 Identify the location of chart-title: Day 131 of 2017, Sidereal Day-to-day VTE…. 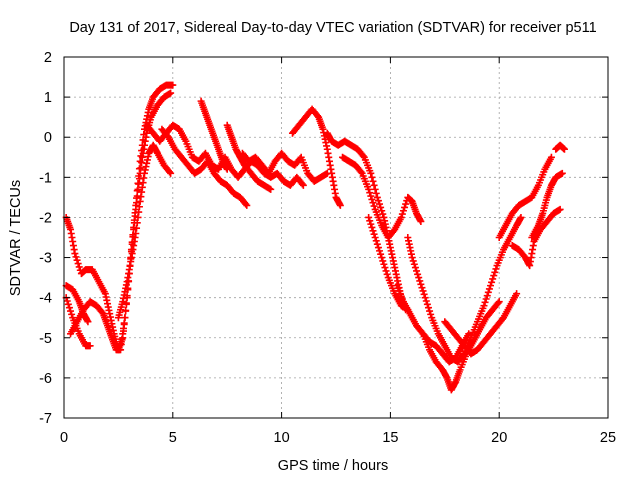
(332, 28).